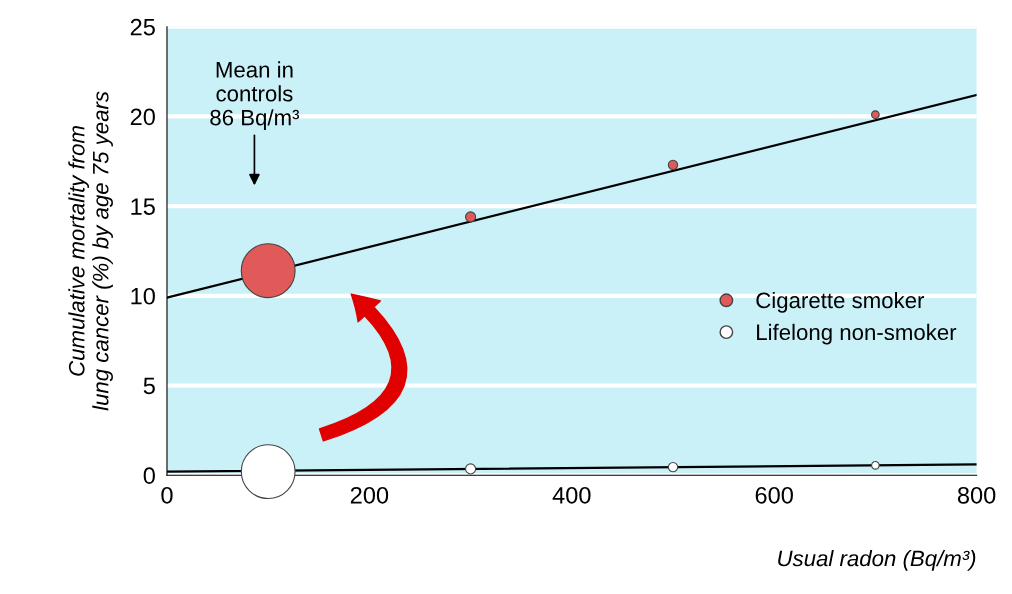  I want to click on x-axis-title: Usual radon (Bq/m³), so click(877, 560).